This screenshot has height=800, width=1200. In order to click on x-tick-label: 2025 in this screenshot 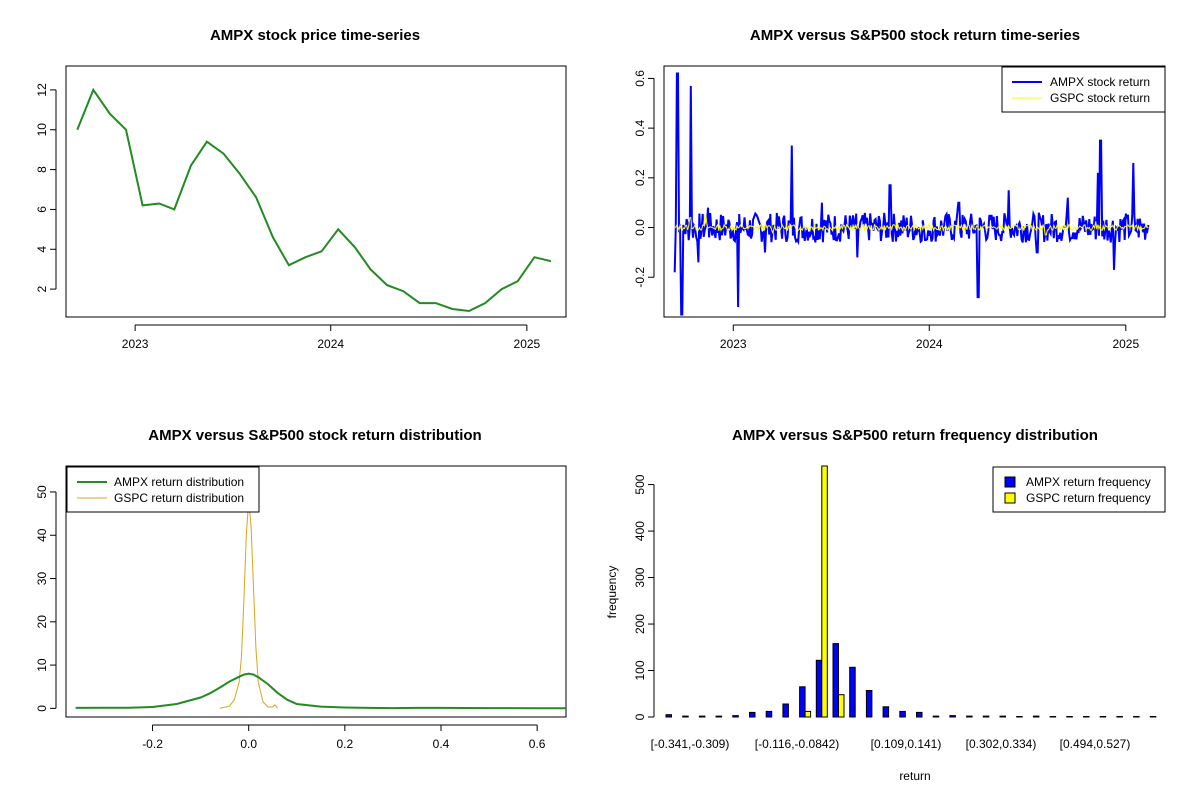, I will do `click(1125, 344)`.